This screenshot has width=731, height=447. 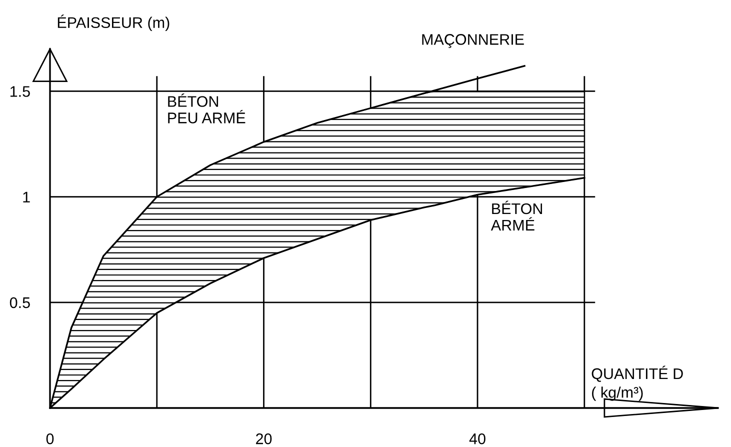 I want to click on annotation: BÉTON PEU ARMÉ, so click(x=207, y=108).